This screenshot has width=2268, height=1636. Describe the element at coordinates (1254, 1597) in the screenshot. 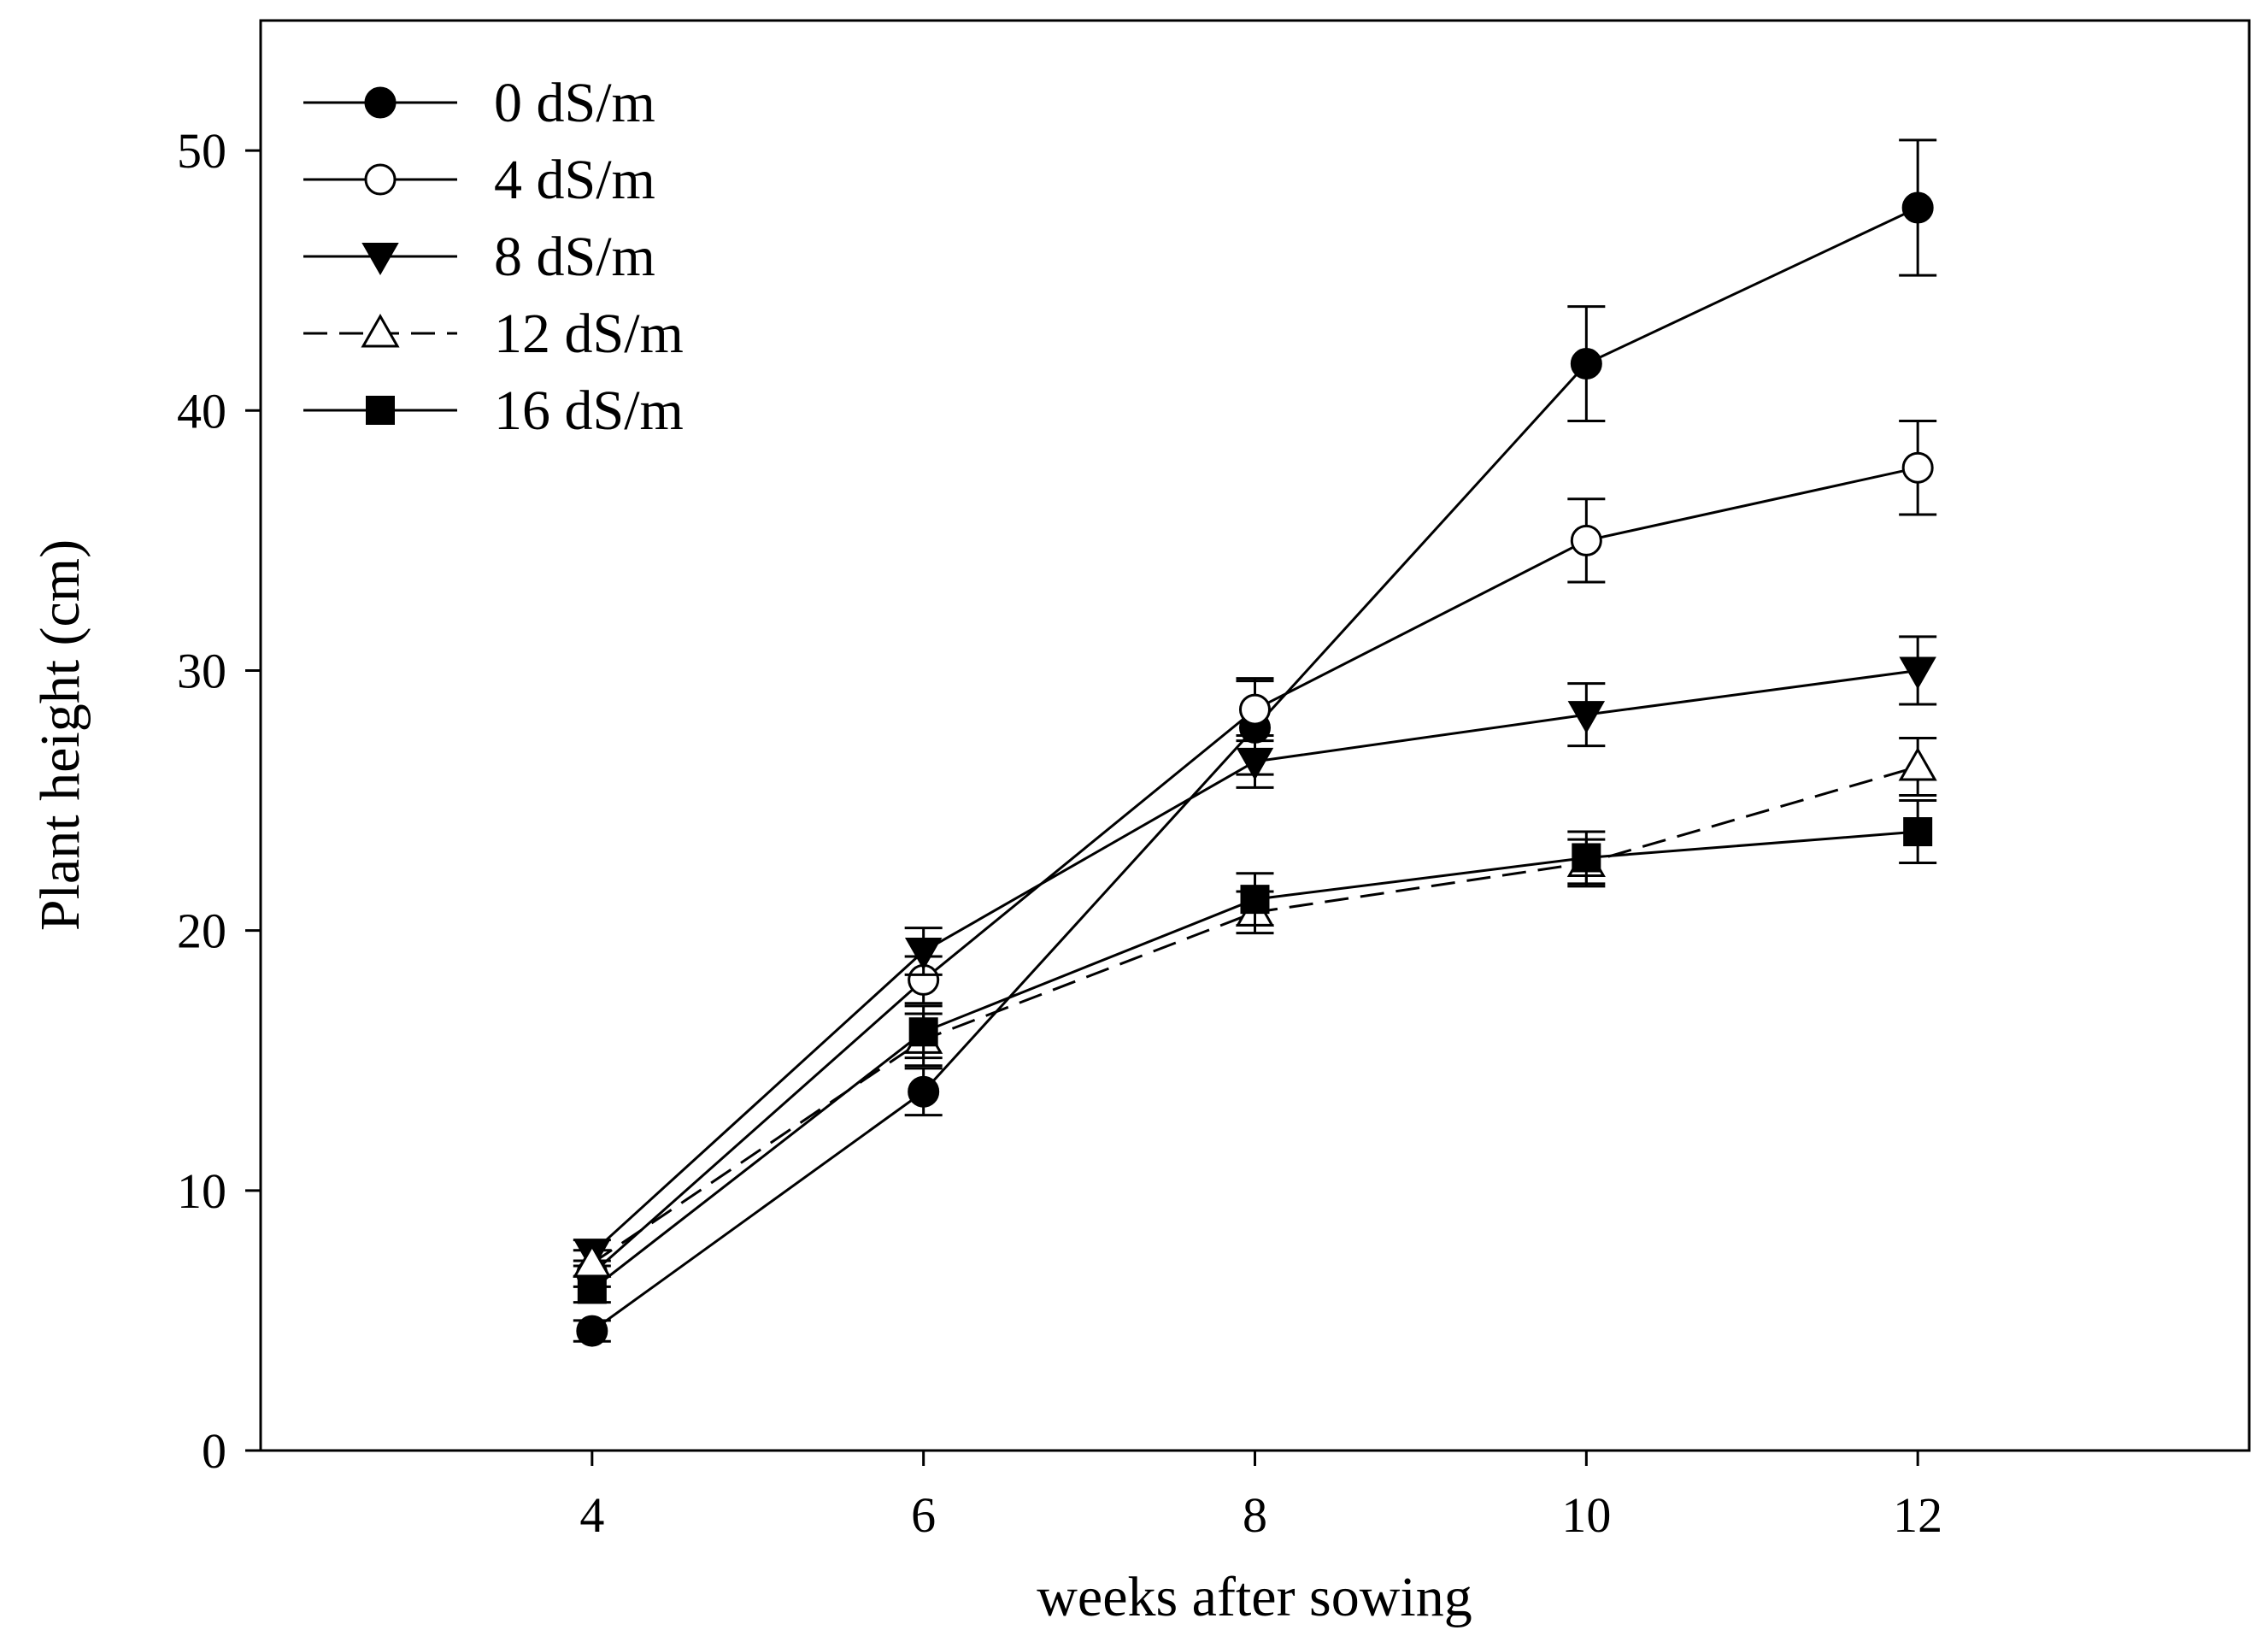

I see `x-axis-title: weeks after sowing` at that location.